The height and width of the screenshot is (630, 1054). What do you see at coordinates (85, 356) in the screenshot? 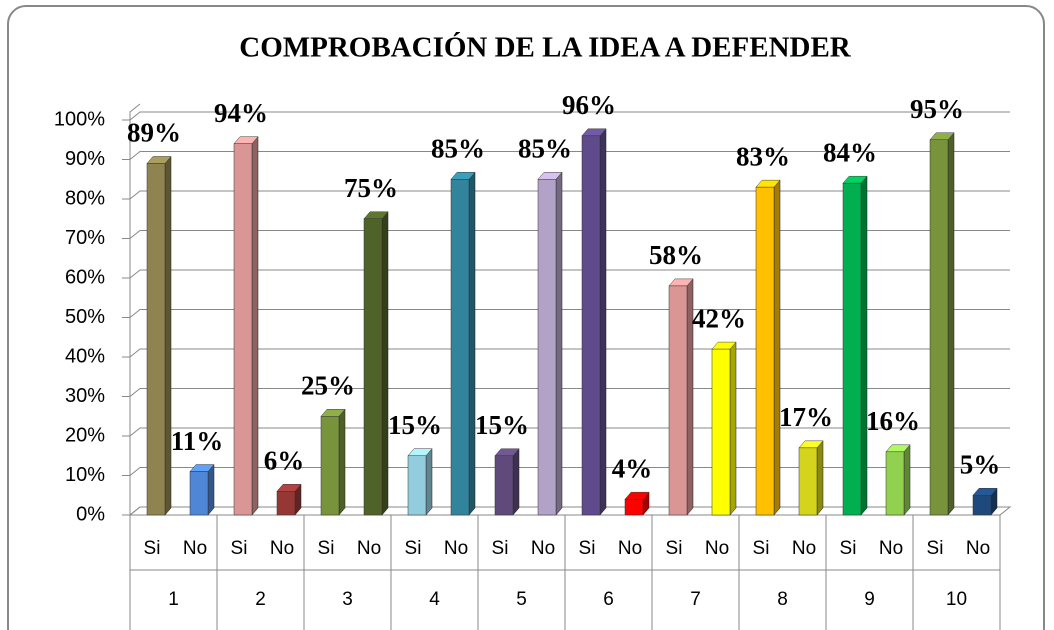
I see `y-tick-label: 40%` at bounding box center [85, 356].